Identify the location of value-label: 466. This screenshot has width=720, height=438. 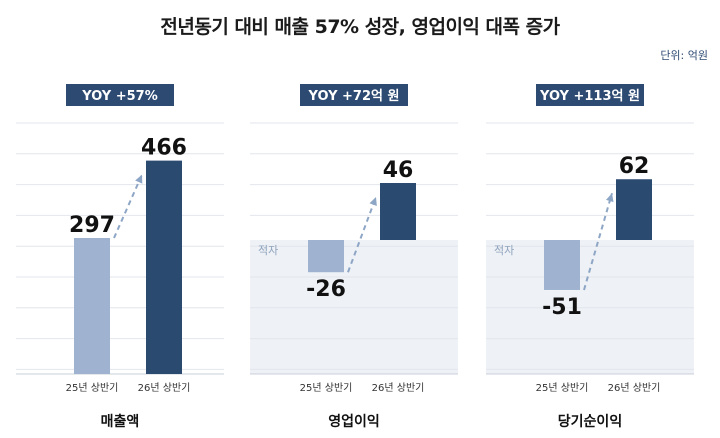
(164, 148).